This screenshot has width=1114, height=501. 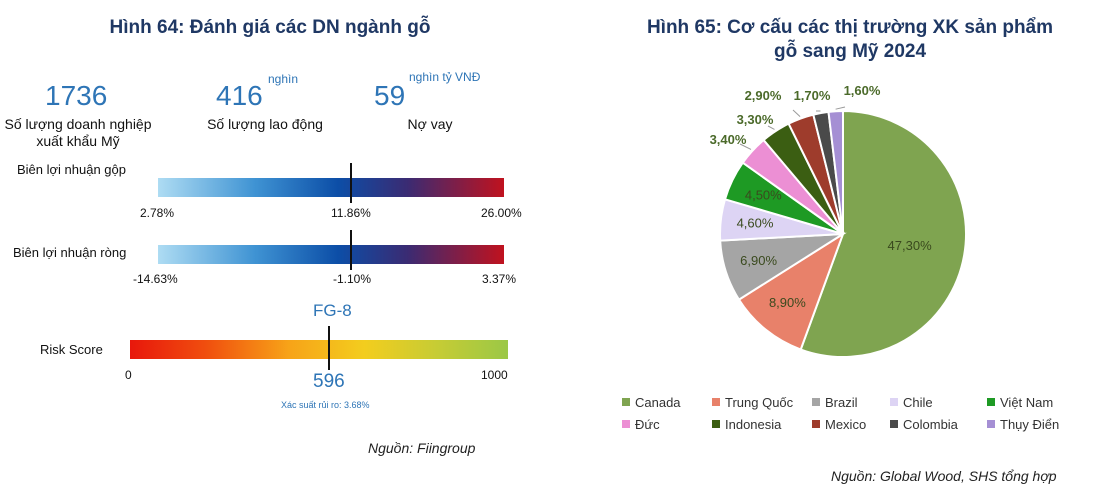 I want to click on stat-enterprises-label: Số lượng doanh nghiệp xuất khẩu Mỹ, so click(x=78, y=133).